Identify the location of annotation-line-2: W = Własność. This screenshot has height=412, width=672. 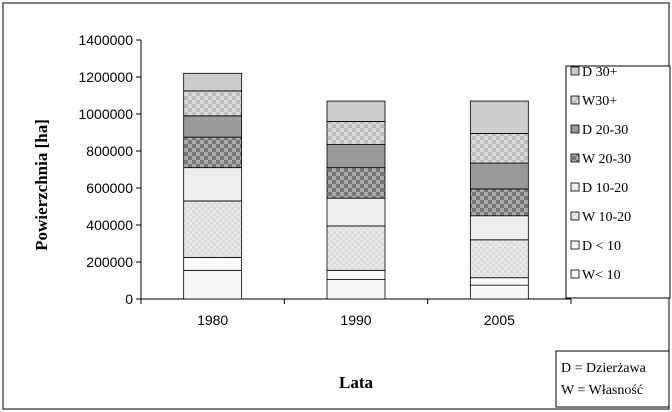
(602, 390).